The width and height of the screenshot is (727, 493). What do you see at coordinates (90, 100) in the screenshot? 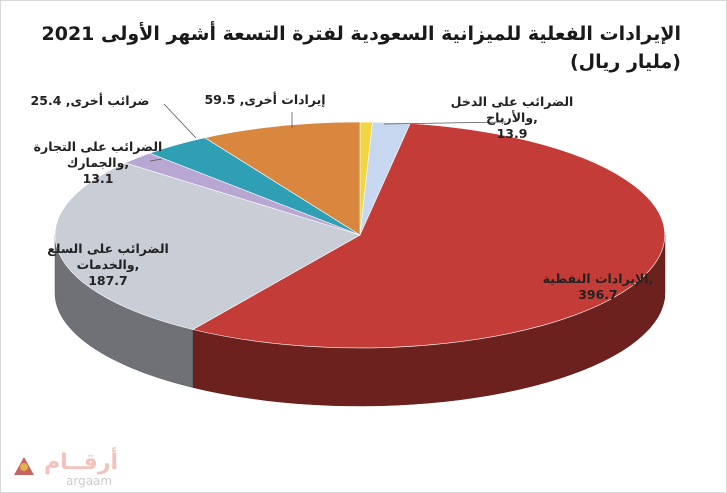
I see `slice-label: ضرائب أخرى, 25.4` at bounding box center [90, 100].